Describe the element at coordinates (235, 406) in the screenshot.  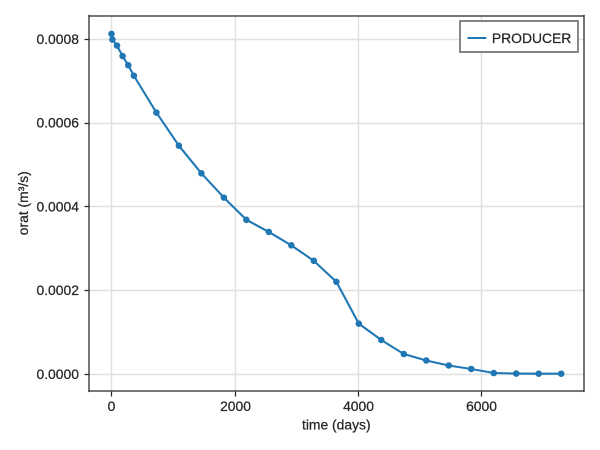
I see `svg-text: 2000` at that location.